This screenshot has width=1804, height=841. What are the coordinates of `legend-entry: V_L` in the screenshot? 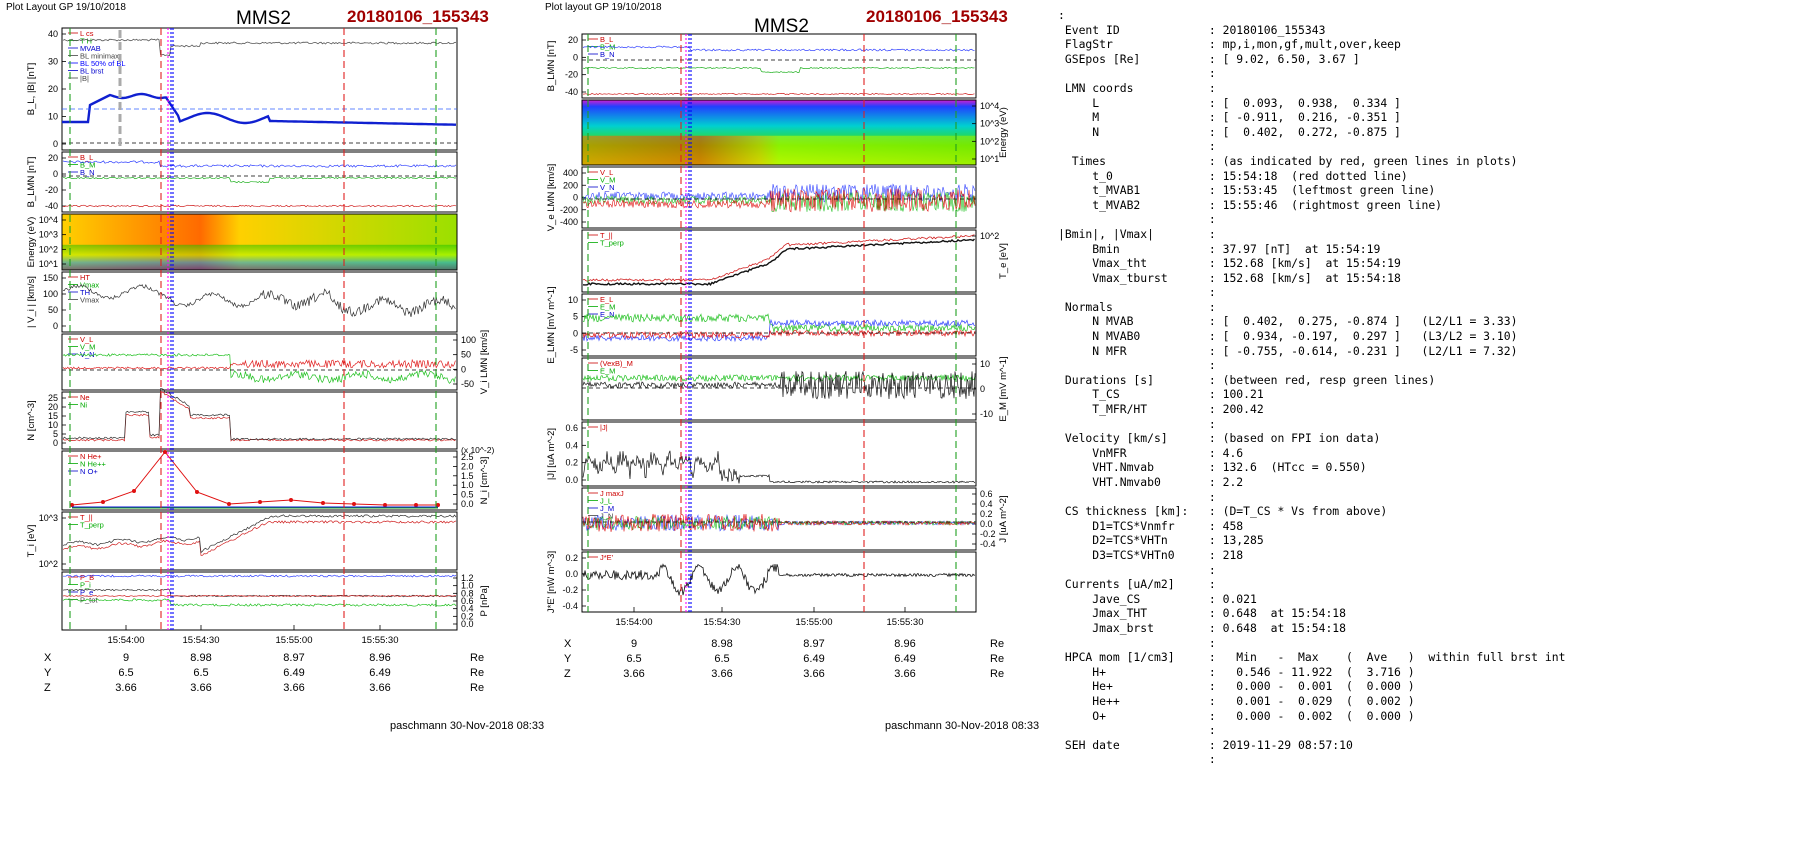 It's located at (86, 339).